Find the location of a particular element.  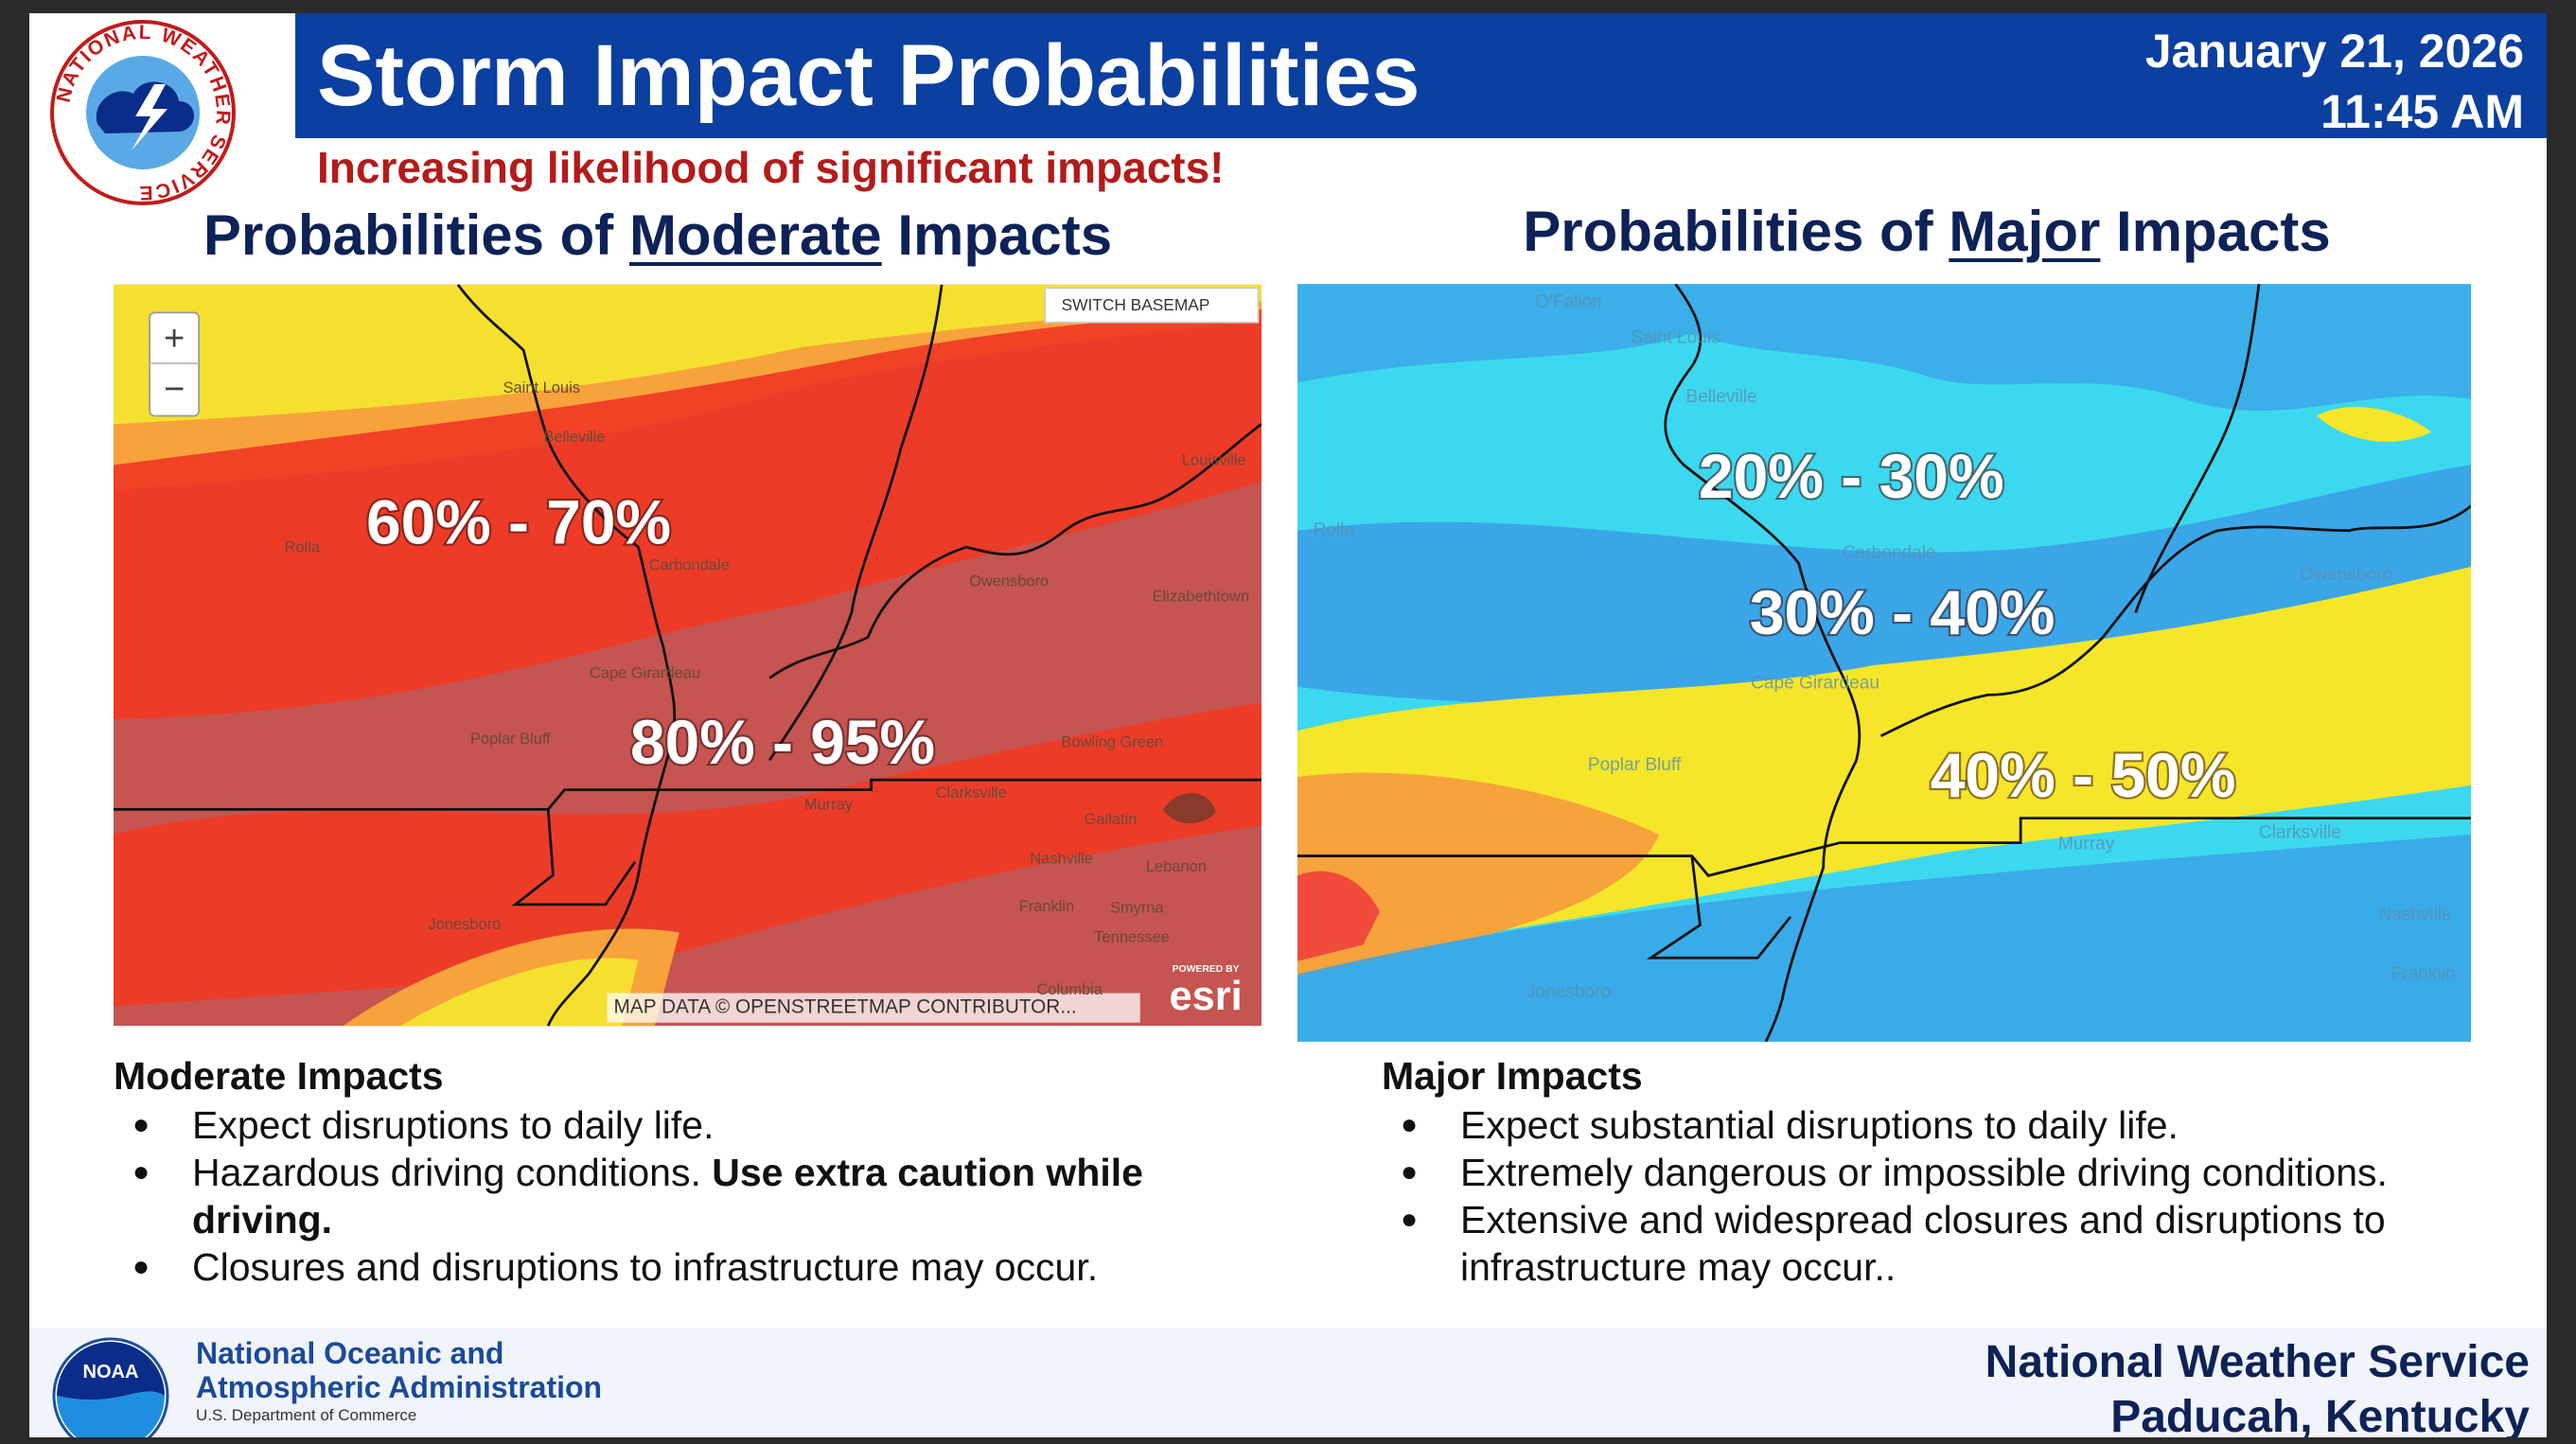

bullet-text: Expect disruptions to daily life. is located at coordinates (453, 1125).